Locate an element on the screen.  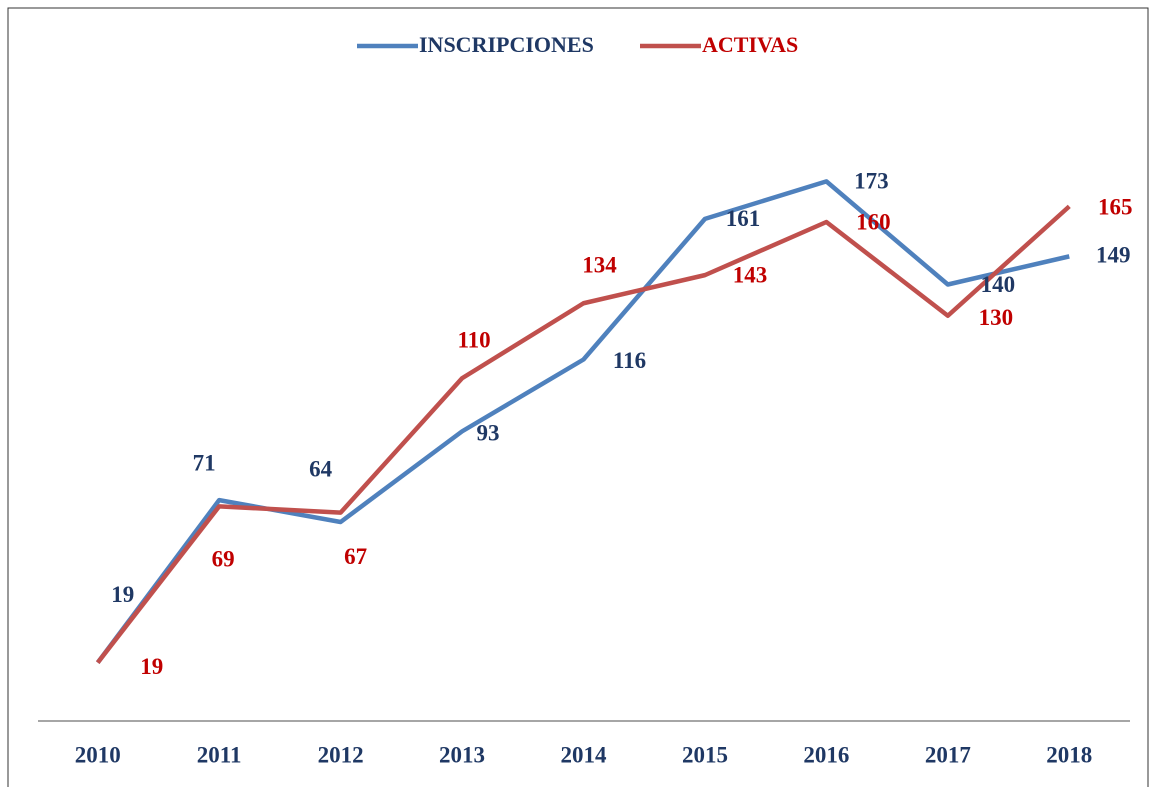
data-label: 134 is located at coordinates (599, 265).